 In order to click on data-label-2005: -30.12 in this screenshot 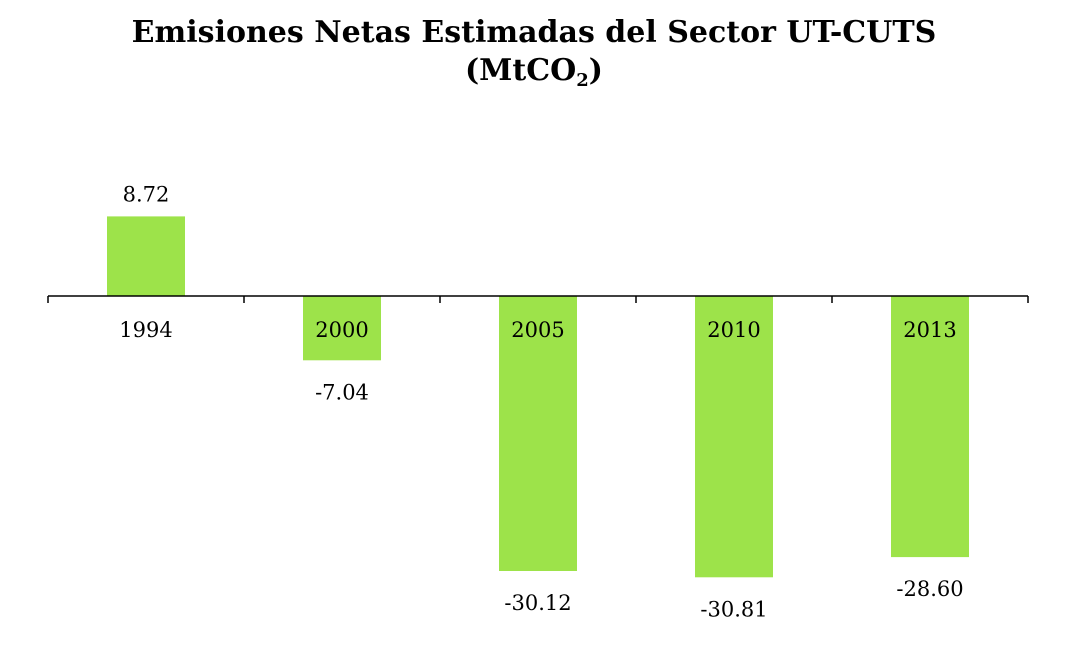, I will do `click(537, 603)`.